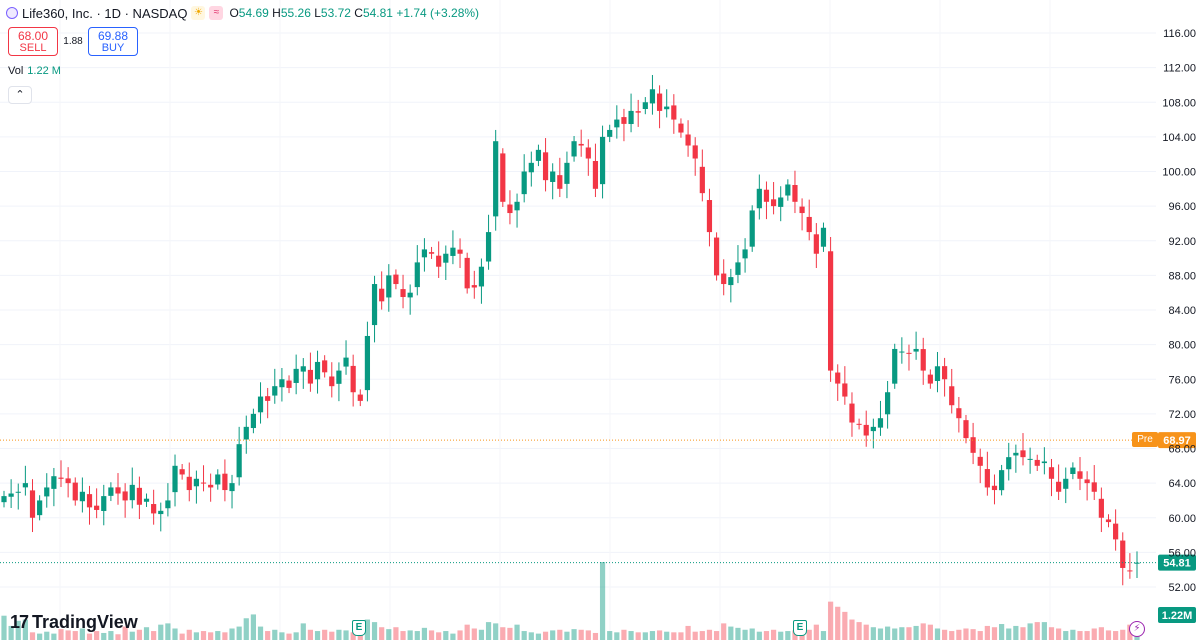 The height and width of the screenshot is (640, 1200). Describe the element at coordinates (216, 13) in the screenshot. I see `data-delay-icon: ≈` at that location.